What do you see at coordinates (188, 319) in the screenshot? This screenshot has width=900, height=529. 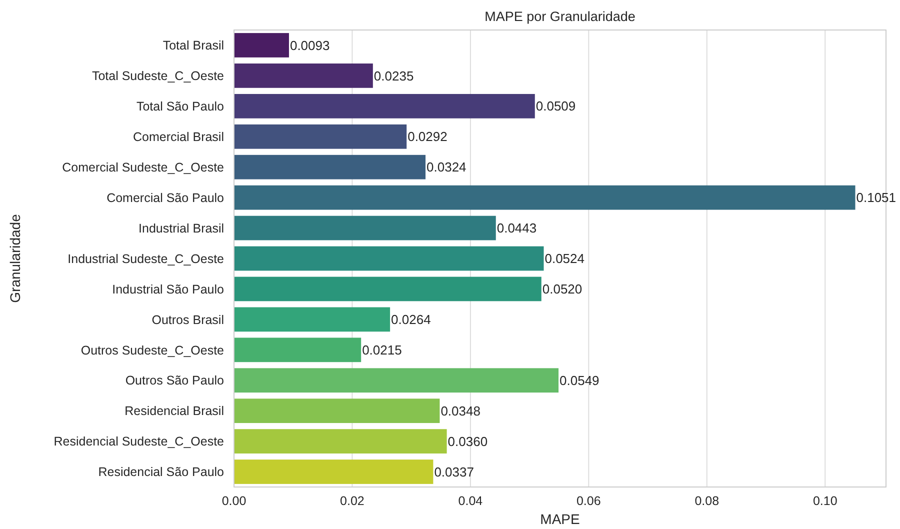 I see `y-tick-label: Outros Brasil` at bounding box center [188, 319].